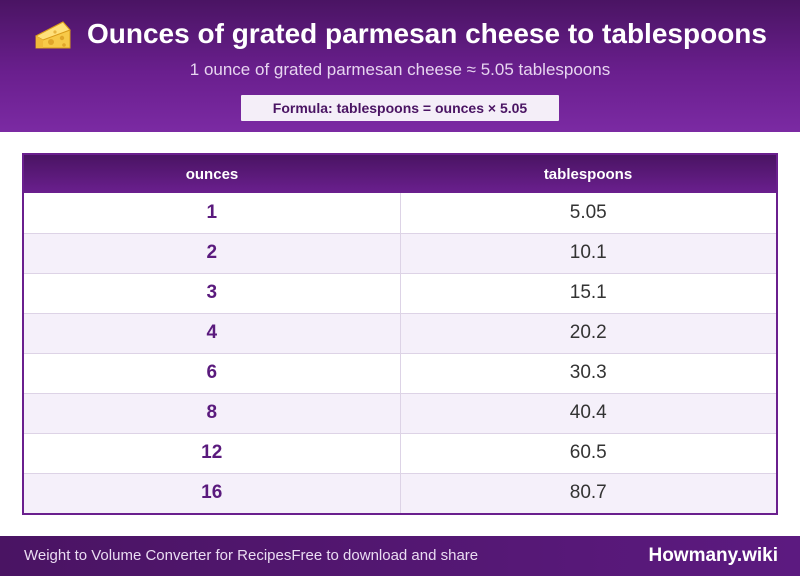 Image resolution: width=800 pixels, height=576 pixels. Describe the element at coordinates (588, 333) in the screenshot. I see `tablespoons-cell: 20.2` at that location.